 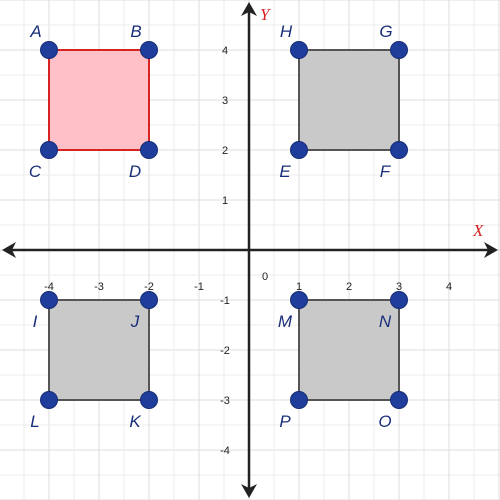 I want to click on x-axis-title: X, so click(x=478, y=230).